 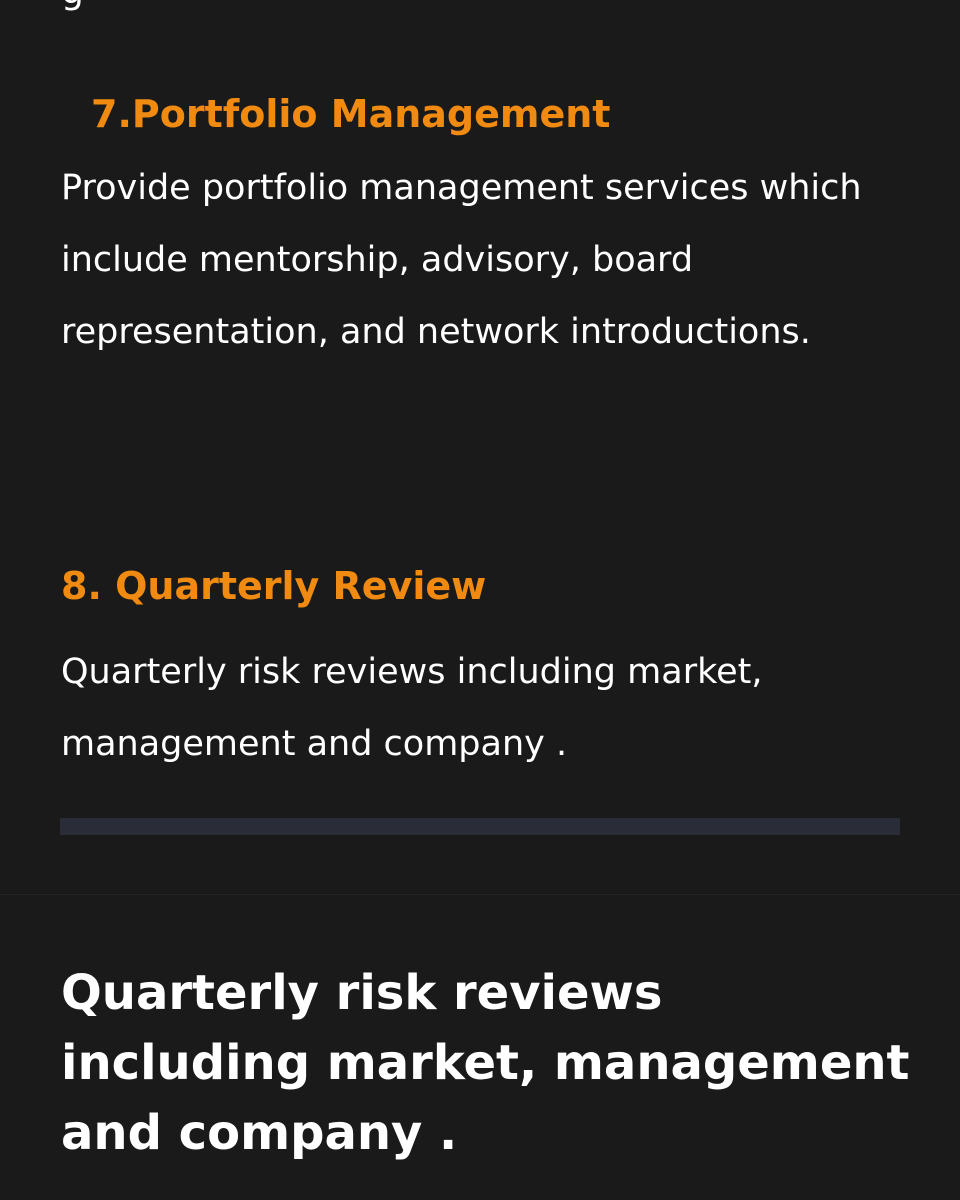 What do you see at coordinates (480, 826) in the screenshot?
I see `divider-bar` at bounding box center [480, 826].